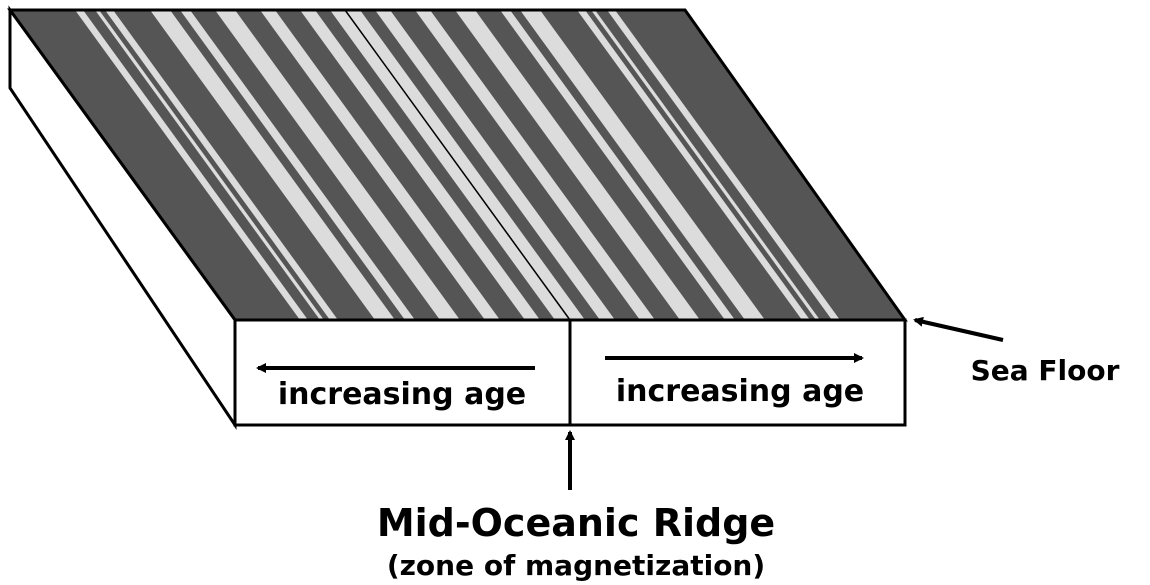 The image size is (1150, 585). I want to click on sea-floor-label: Sea Floor, so click(1045, 370).